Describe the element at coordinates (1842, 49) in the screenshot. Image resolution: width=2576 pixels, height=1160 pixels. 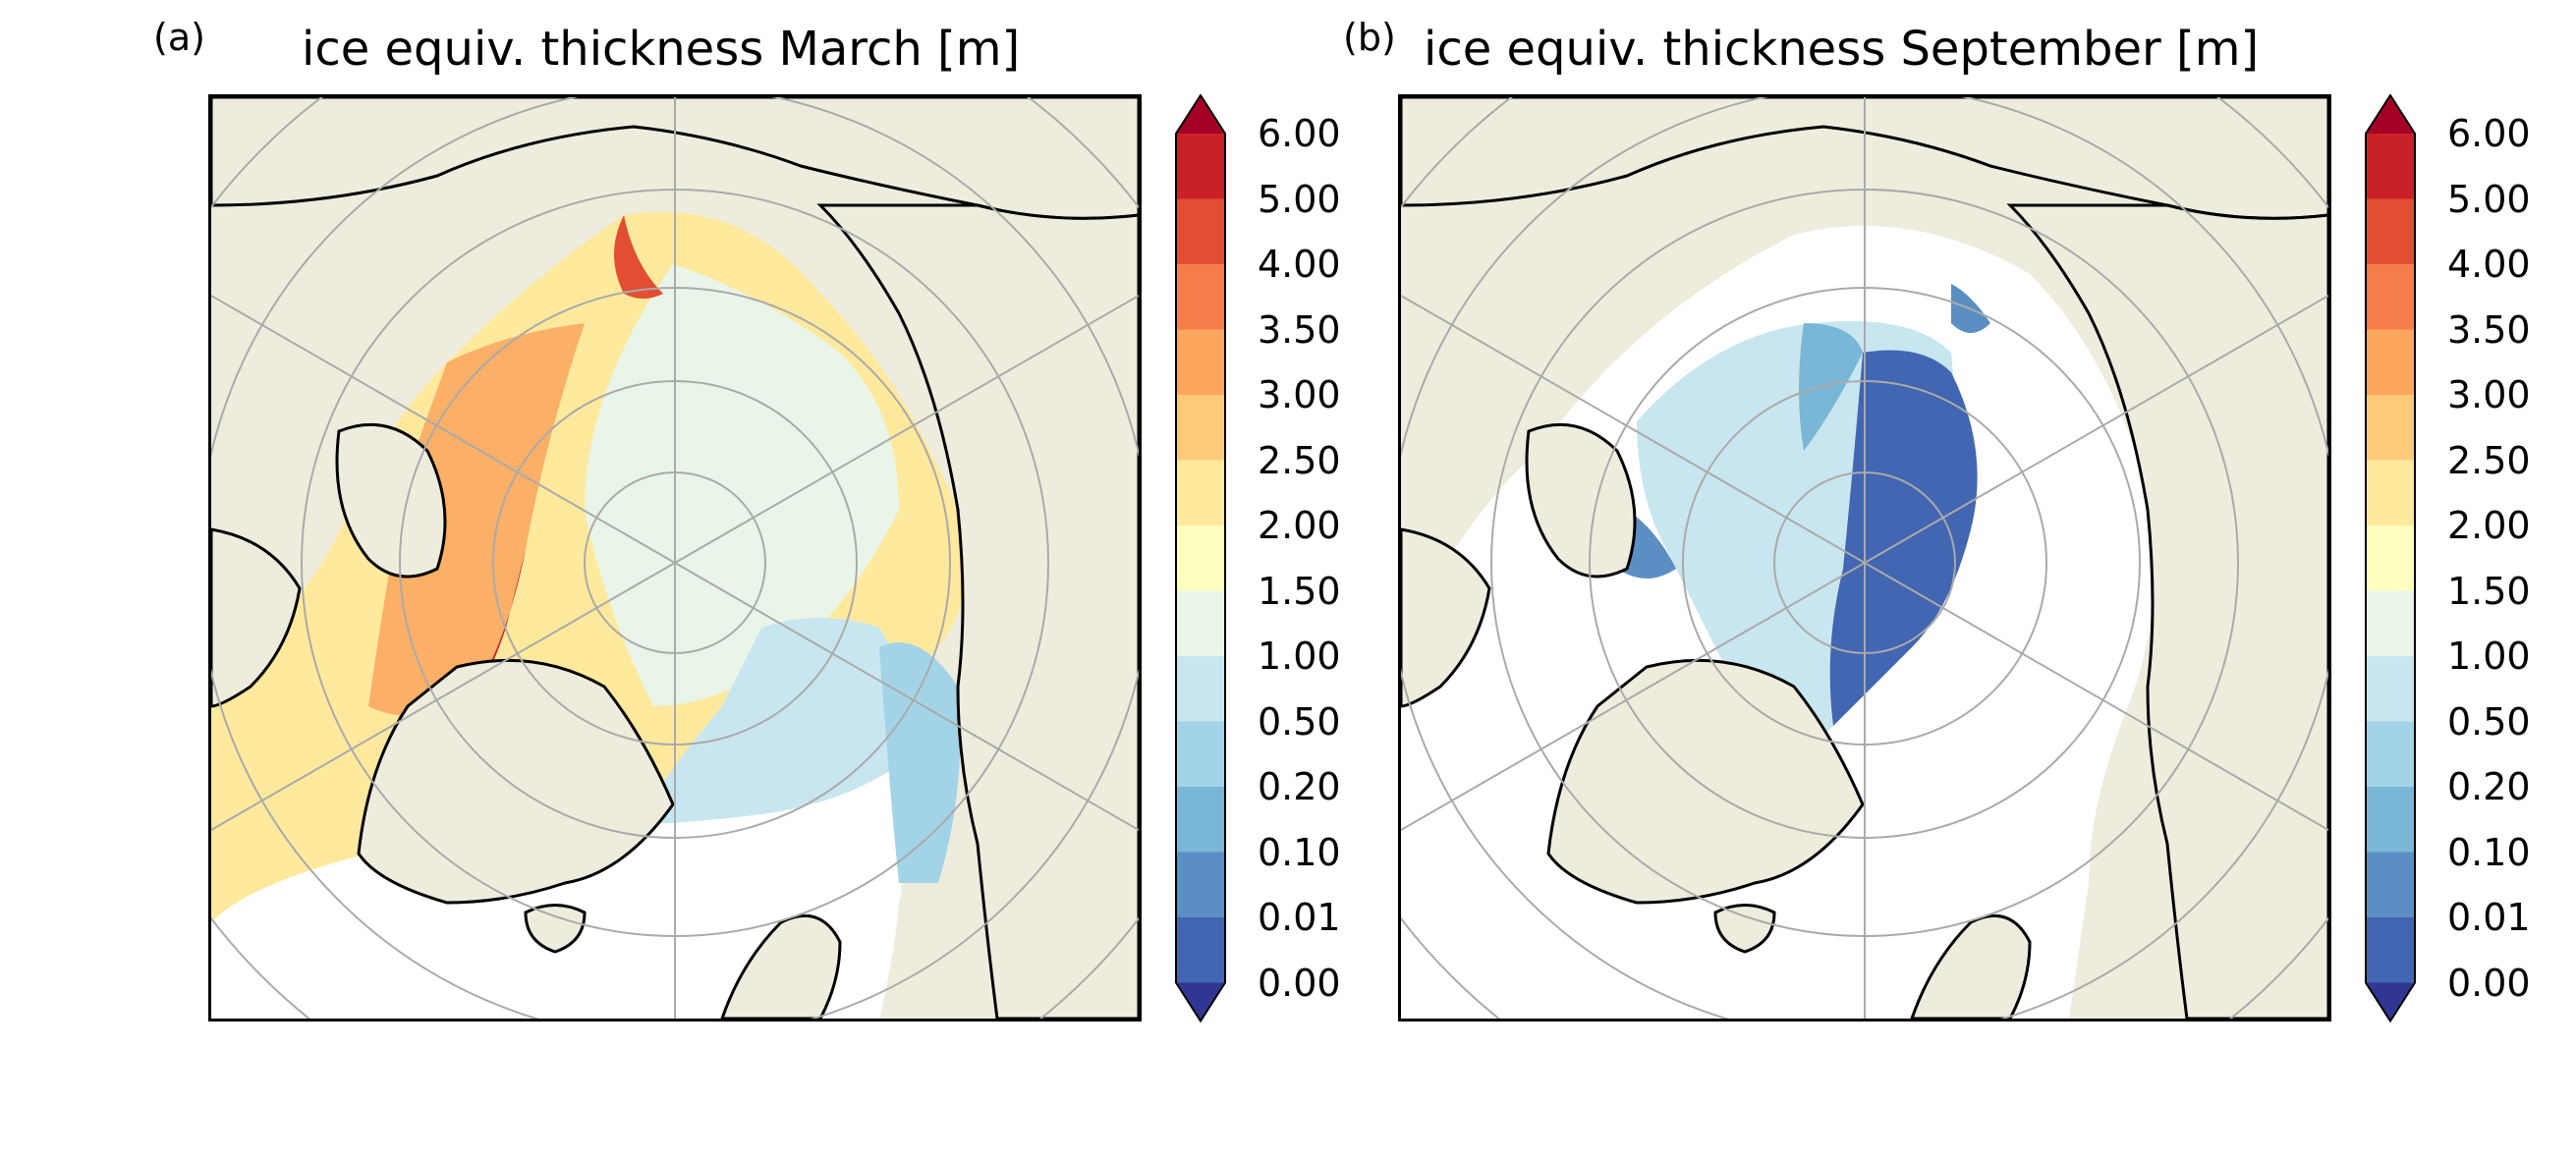
I see `panel-title-september: ice equiv. thickness September [m]` at that location.